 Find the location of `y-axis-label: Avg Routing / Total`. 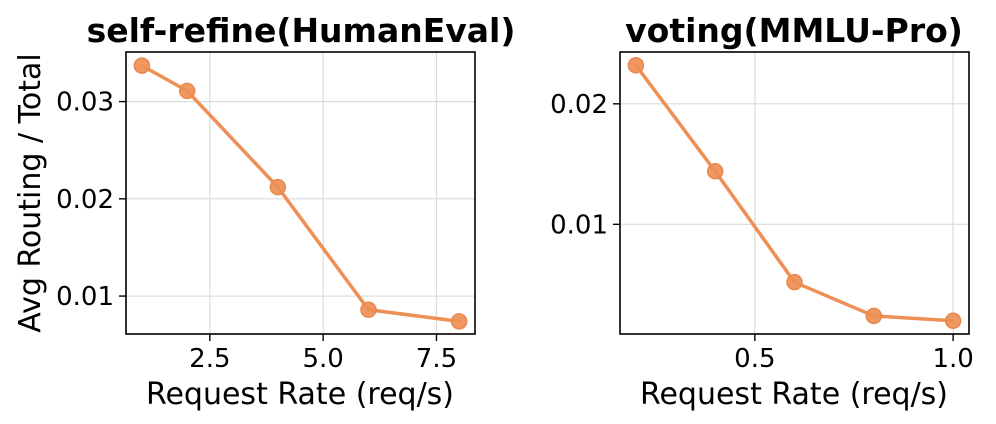

y-axis-label: Avg Routing / Total is located at coordinates (30, 192).